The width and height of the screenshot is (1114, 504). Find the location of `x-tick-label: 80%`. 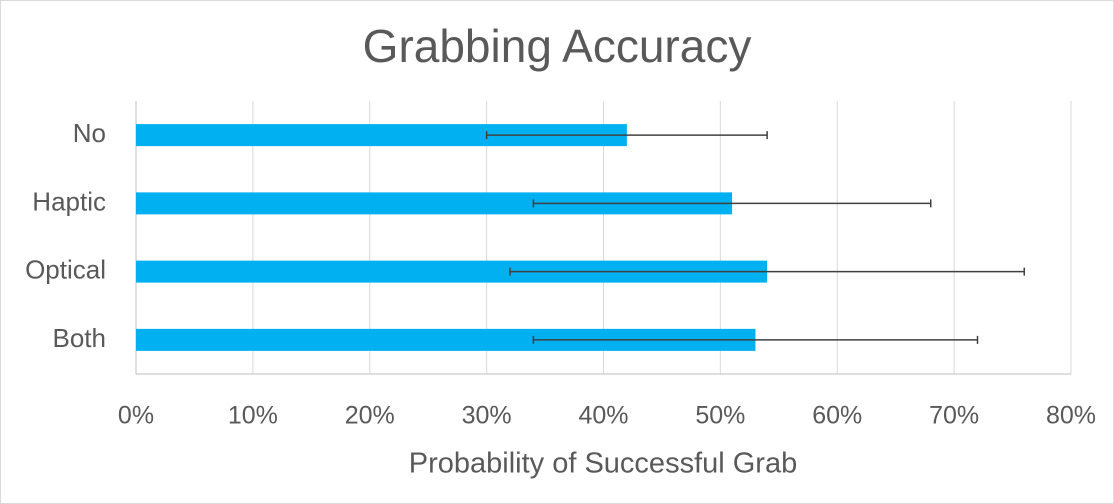

x-tick-label: 80% is located at coordinates (1071, 416).